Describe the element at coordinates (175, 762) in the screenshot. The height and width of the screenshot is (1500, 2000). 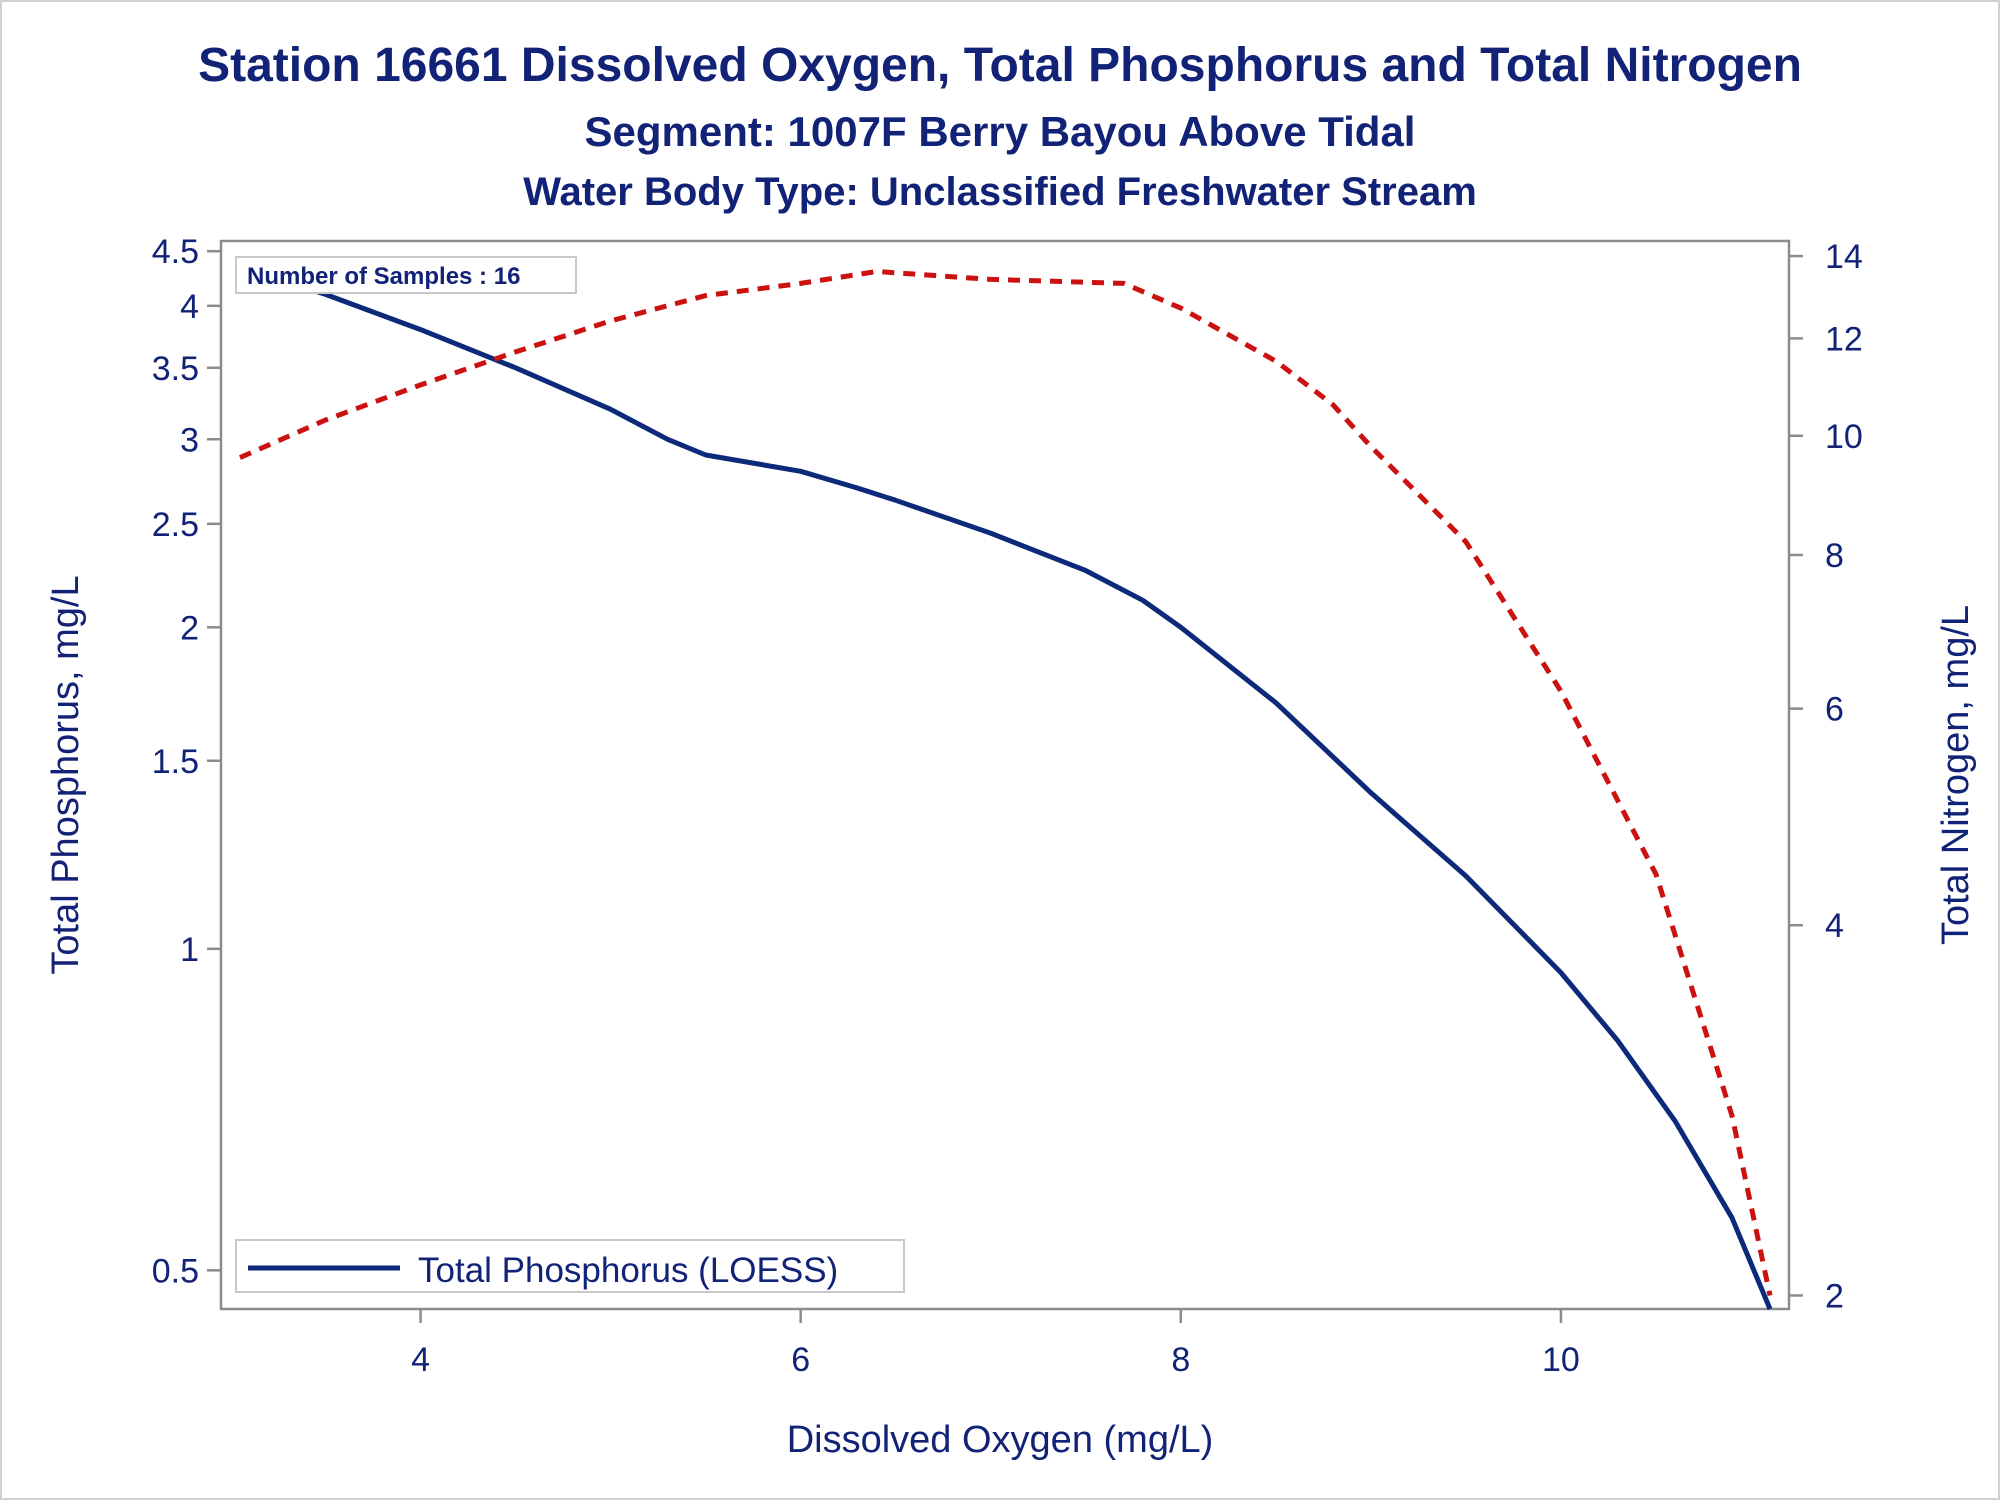
I see `y-tick-label: 1.5` at that location.